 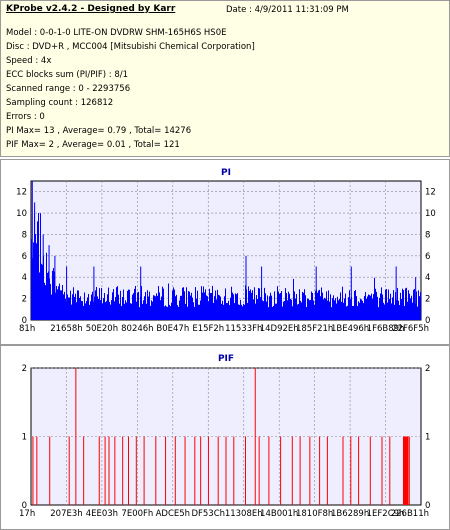 What do you see at coordinates (226, 173) in the screenshot?
I see `chart-title: PI` at bounding box center [226, 173].